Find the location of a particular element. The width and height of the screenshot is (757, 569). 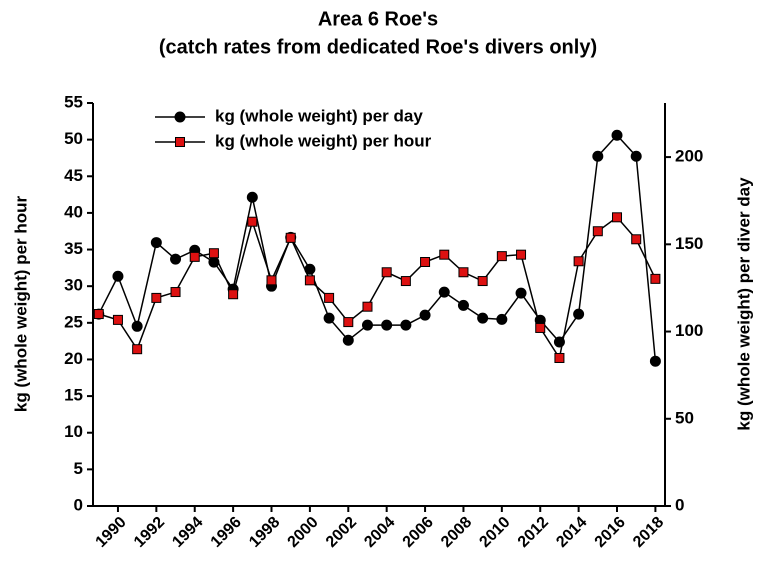

x-tick-label: 2010 is located at coordinates (494, 532).